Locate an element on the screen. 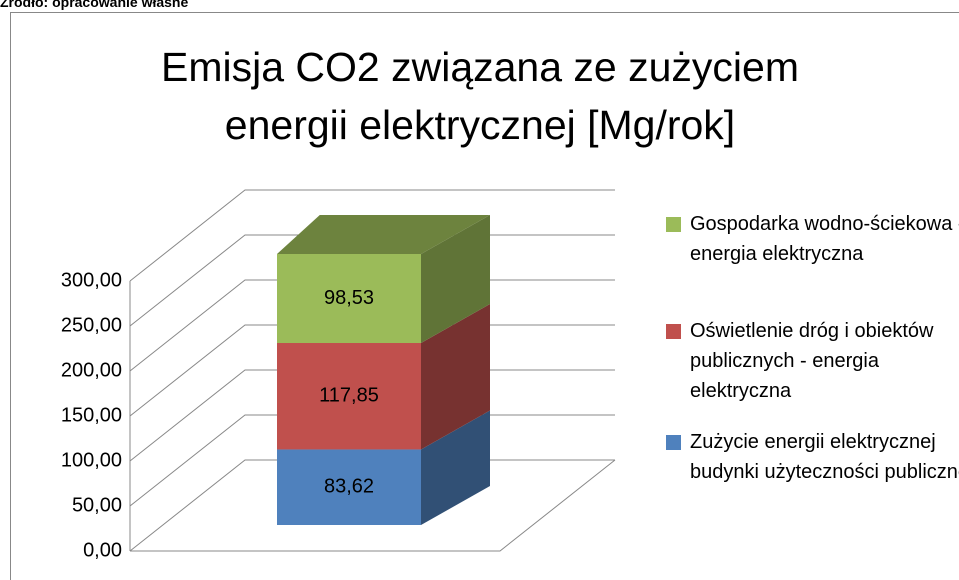 This screenshot has height=580, width=959. source-note: Źródło: opracowanie własne is located at coordinates (94, 5).